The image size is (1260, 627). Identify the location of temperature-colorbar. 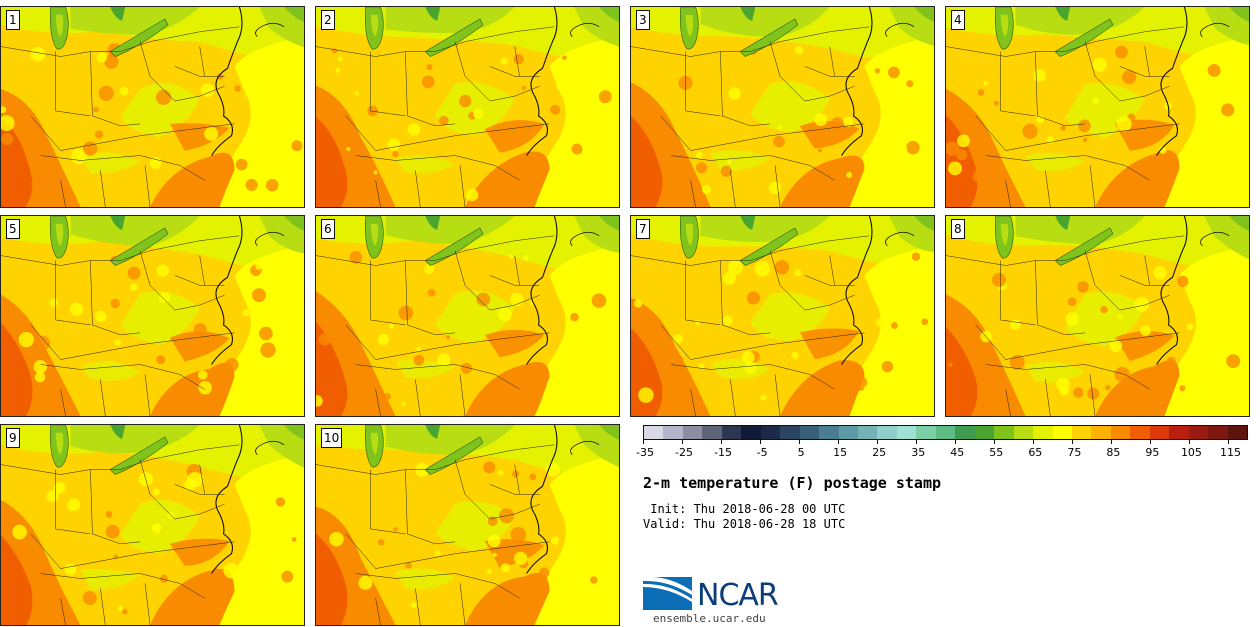
(945, 432).